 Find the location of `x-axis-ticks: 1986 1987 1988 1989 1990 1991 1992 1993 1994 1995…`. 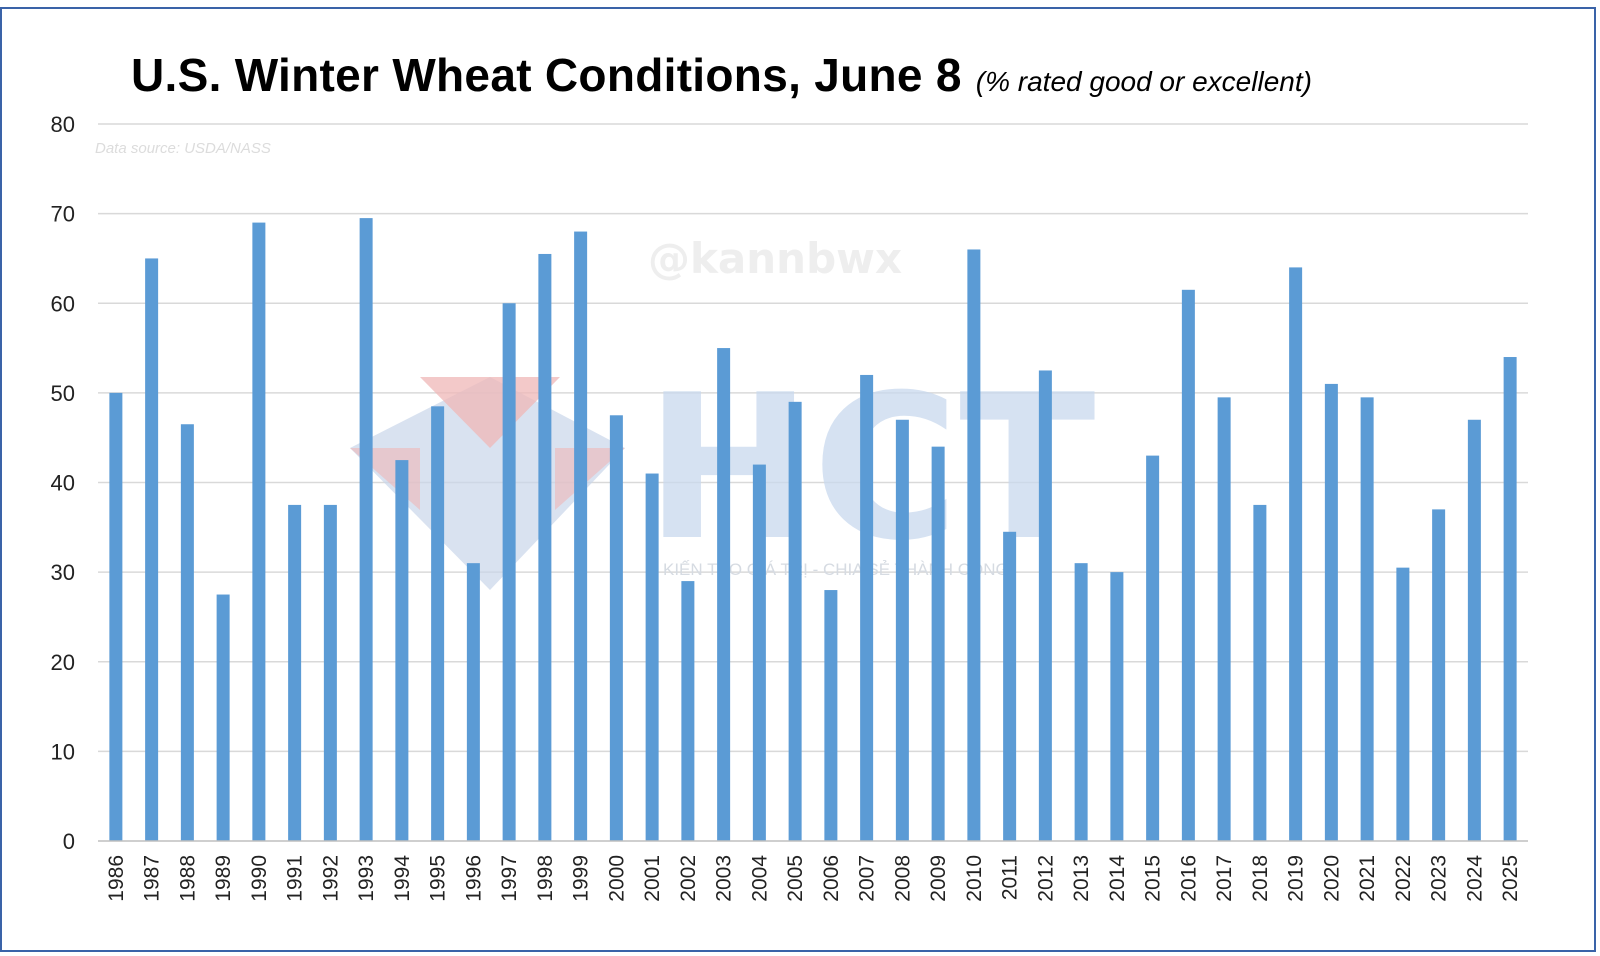

x-axis-ticks: 1986 1987 1988 1989 1990 1991 1992 1993 1994 1995… is located at coordinates (813, 878).